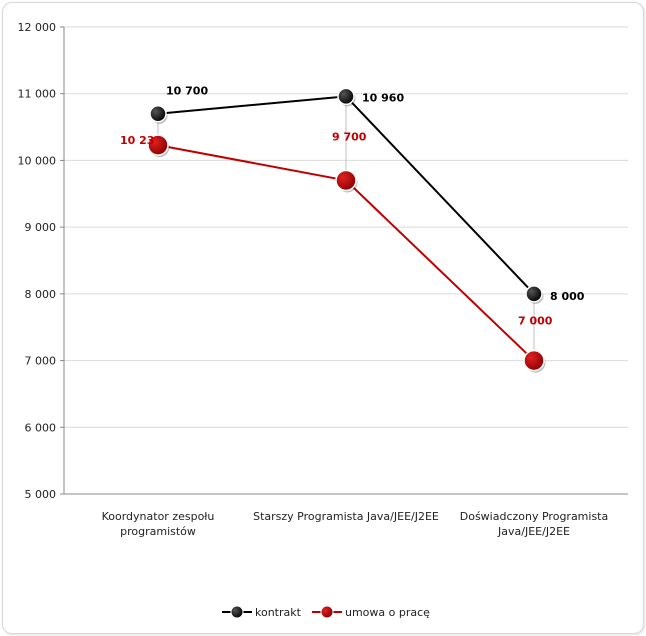  I want to click on data-label: 8 000, so click(567, 296).